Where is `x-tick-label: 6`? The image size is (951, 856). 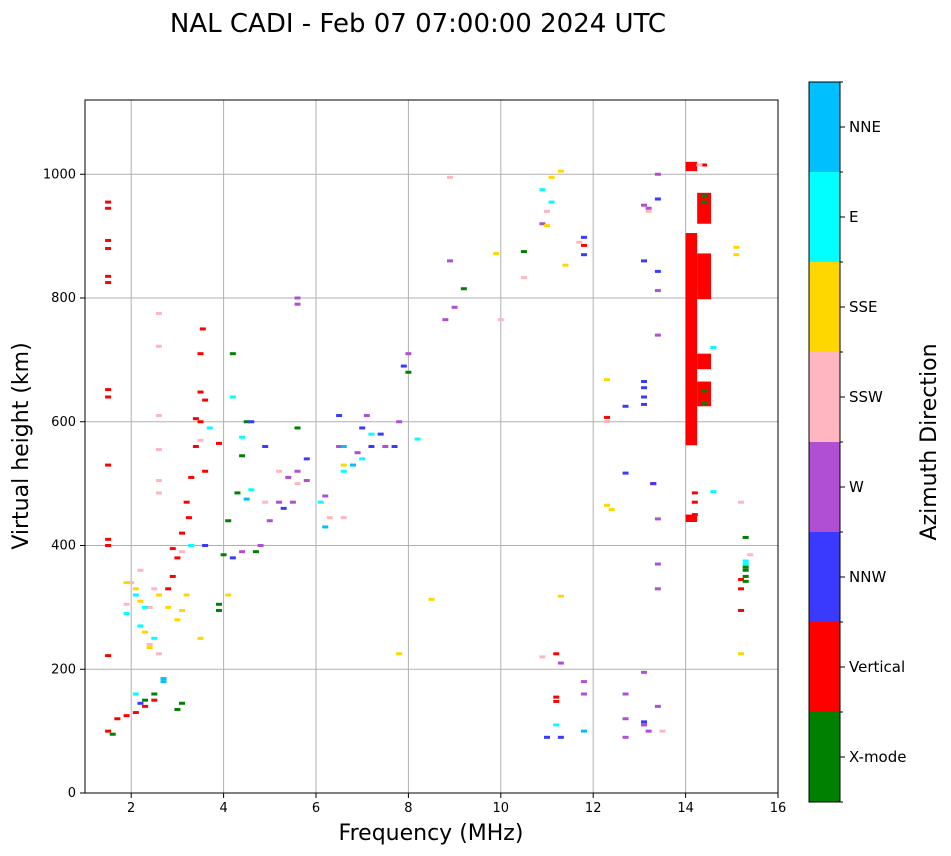
x-tick-label: 6 is located at coordinates (316, 808).